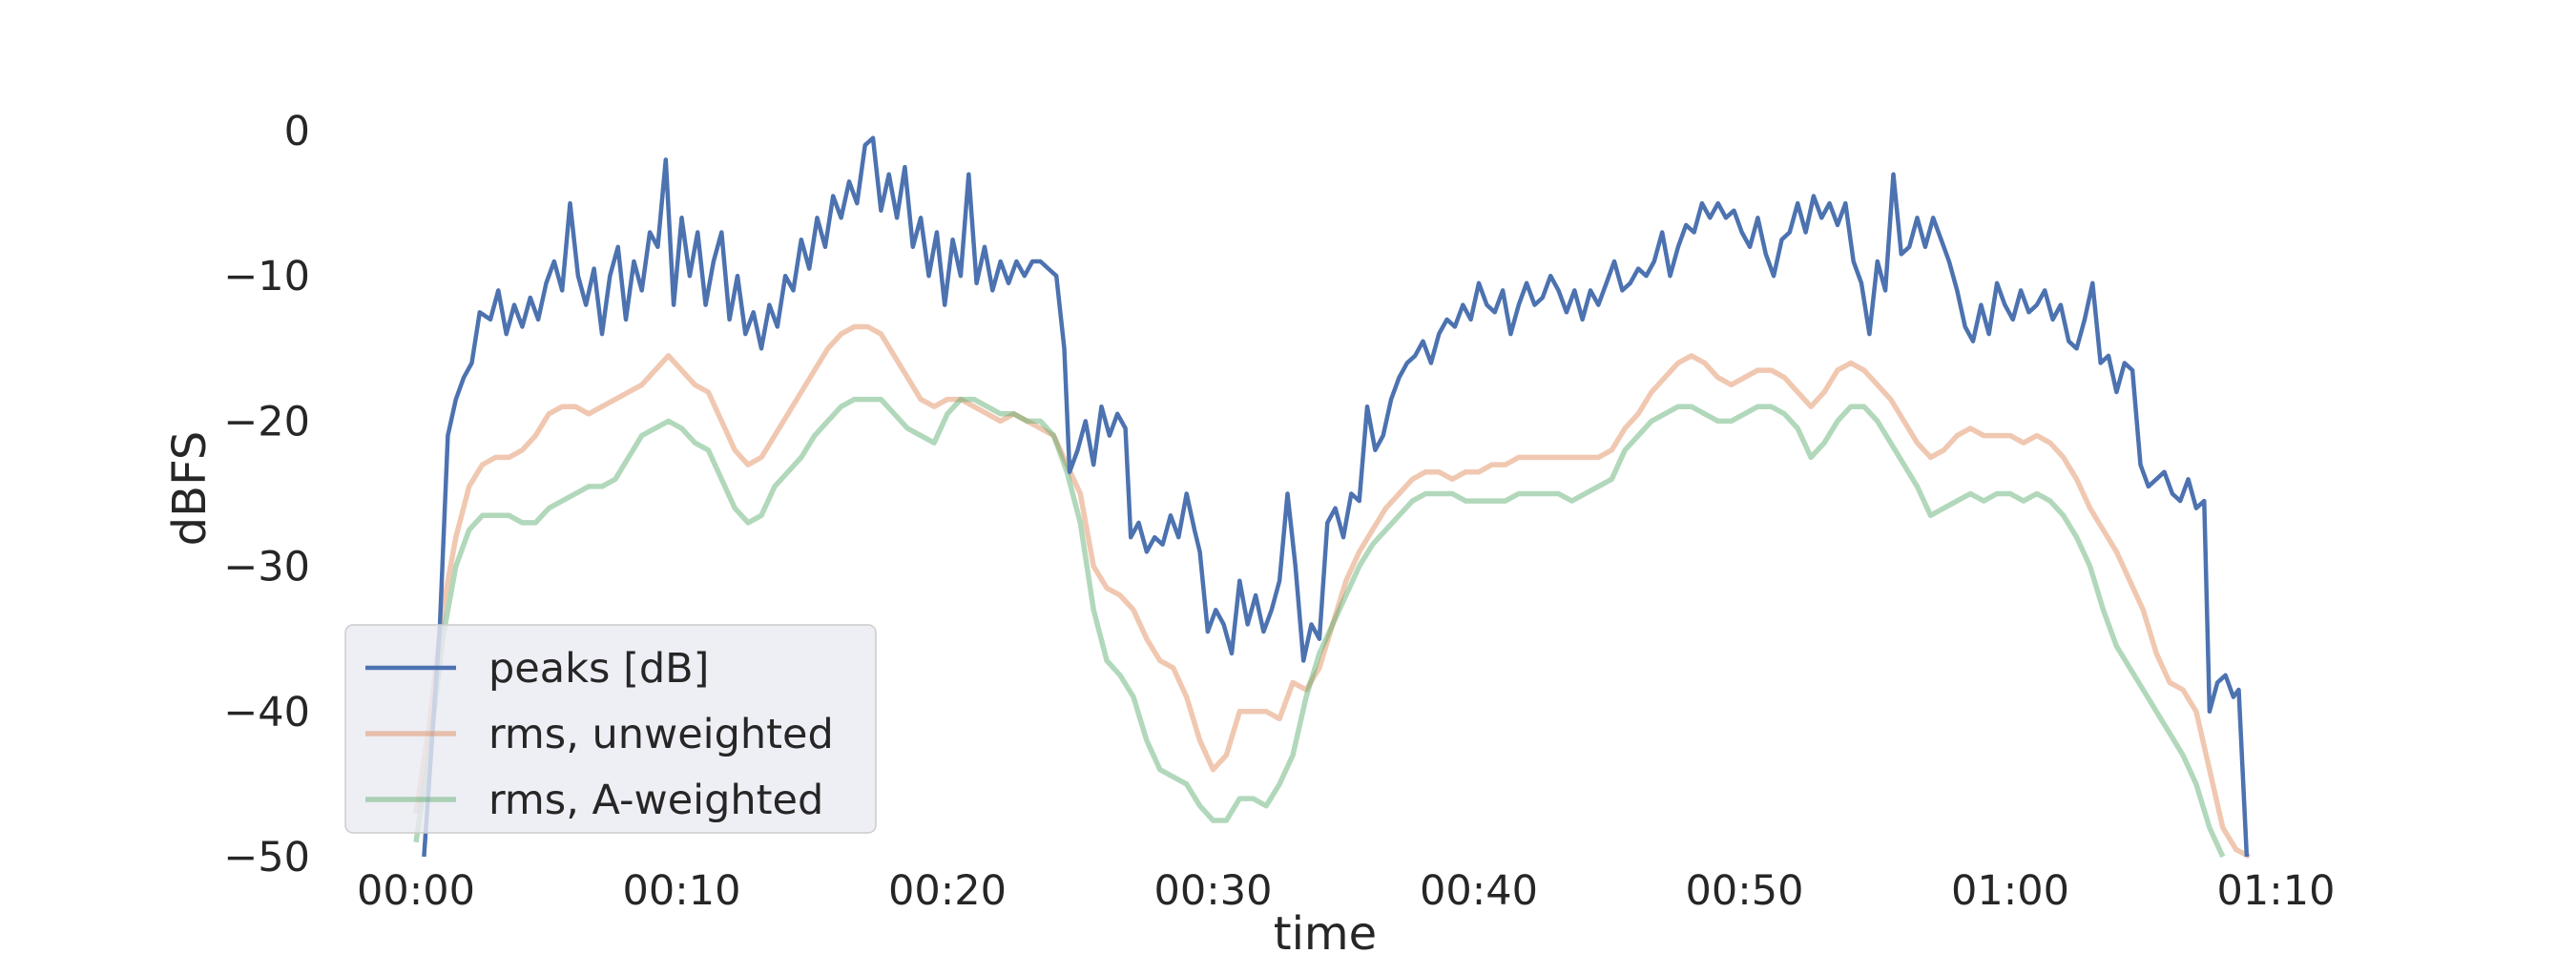 The height and width of the screenshot is (954, 2576). I want to click on x-tick-label: 00:40, so click(1479, 891).